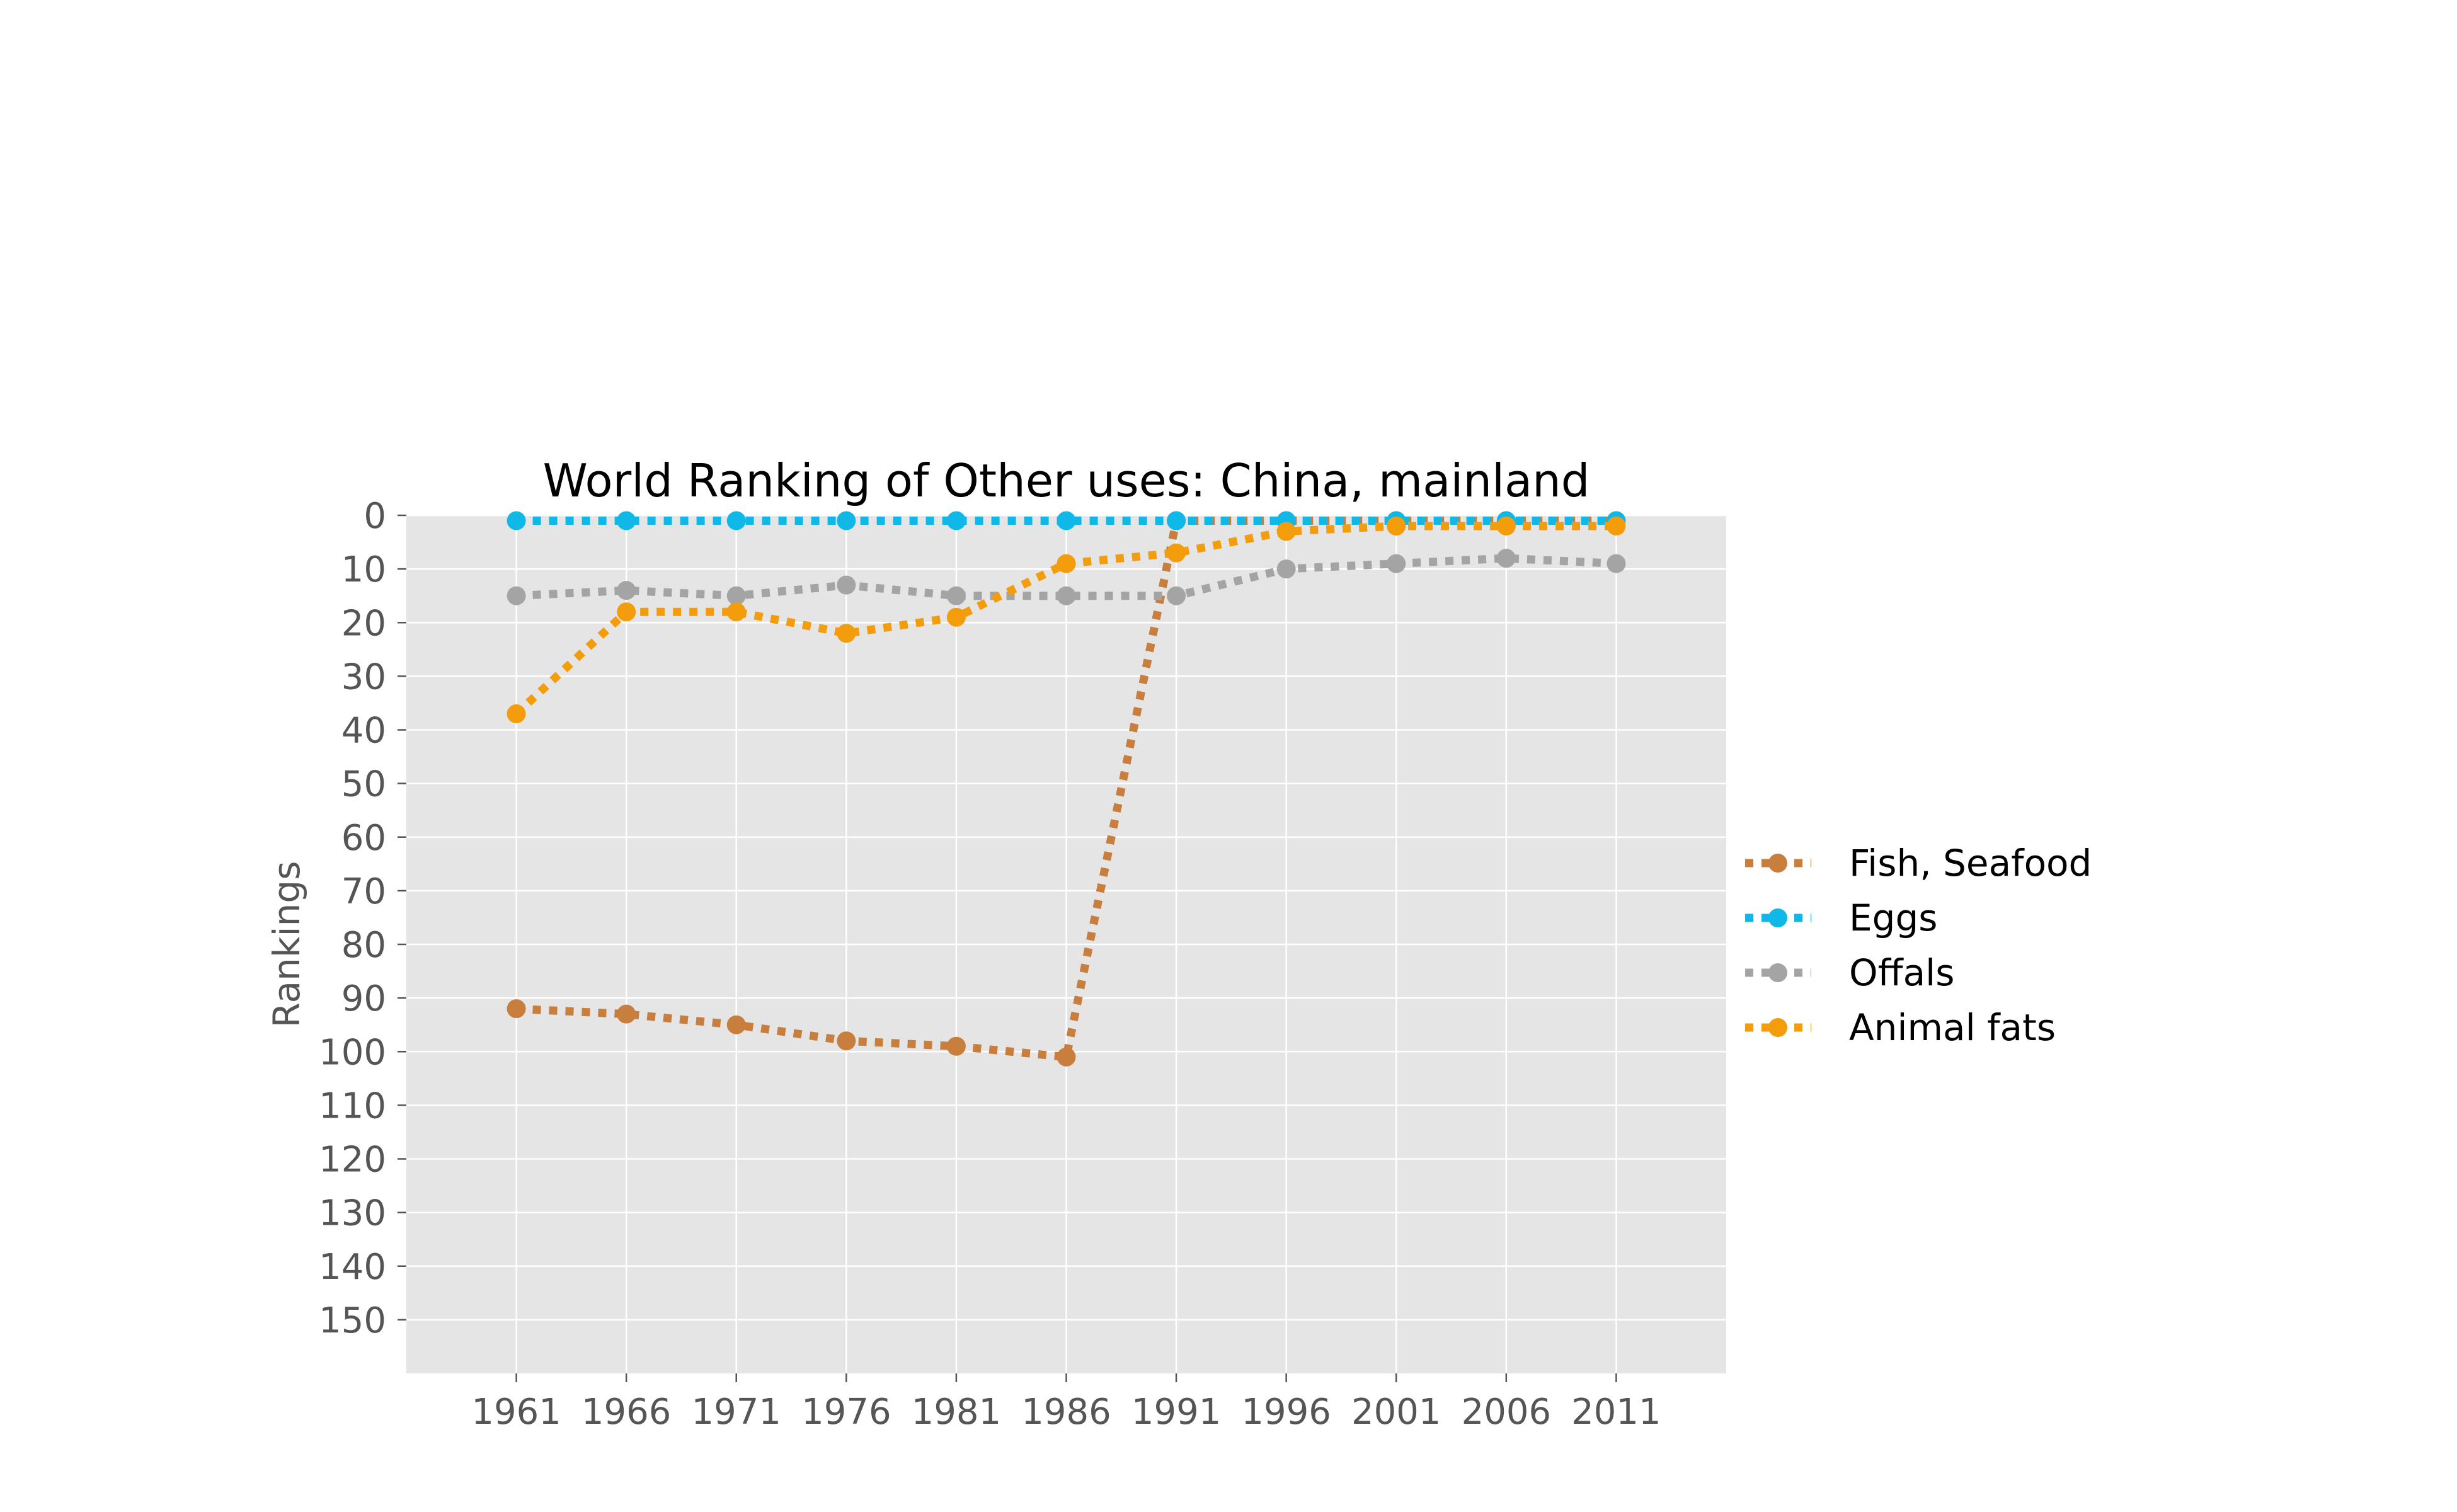 This screenshot has height=1512, width=2457. I want to click on x-tick-label: 1976, so click(846, 1412).